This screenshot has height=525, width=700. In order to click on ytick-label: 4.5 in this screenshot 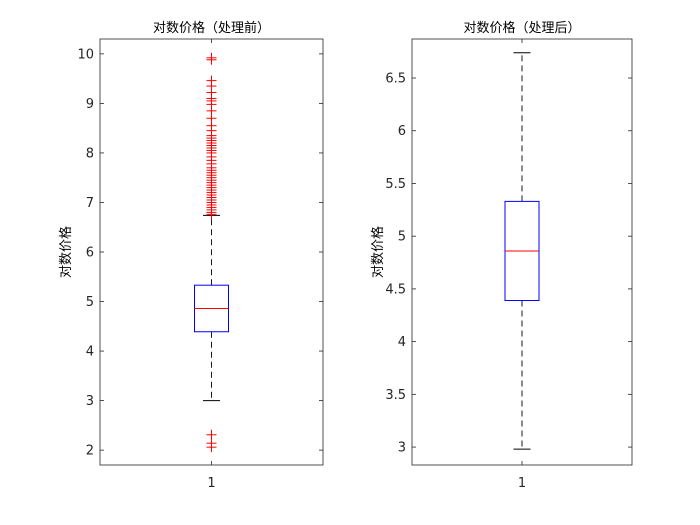, I will do `click(395, 289)`.